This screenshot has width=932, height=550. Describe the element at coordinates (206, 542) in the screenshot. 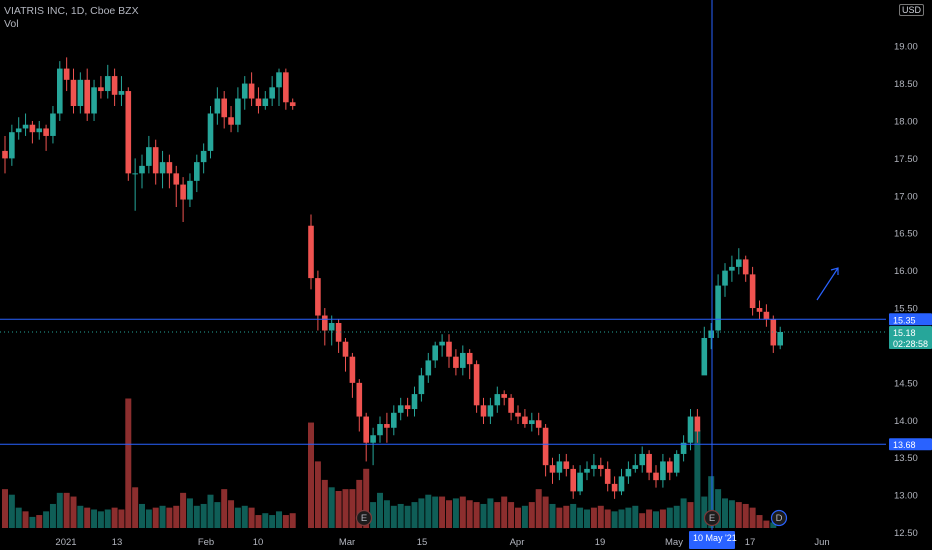

I see `time-tick-label: Feb` at that location.